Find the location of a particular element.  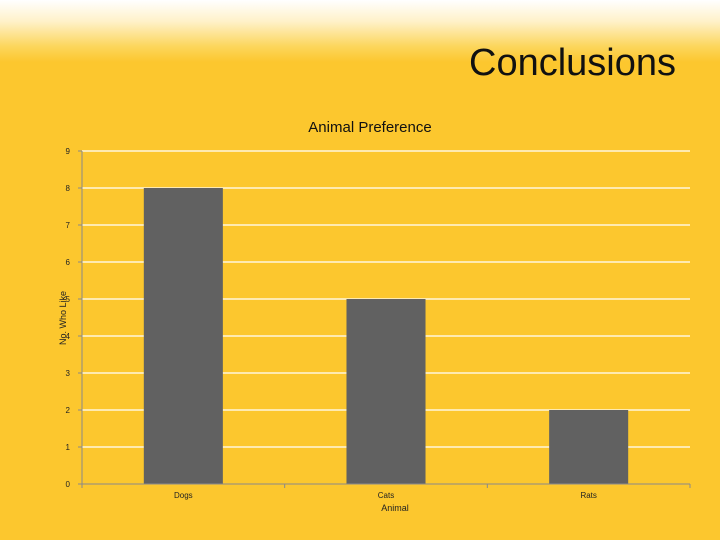

x-tick-label: Rats is located at coordinates (588, 495).